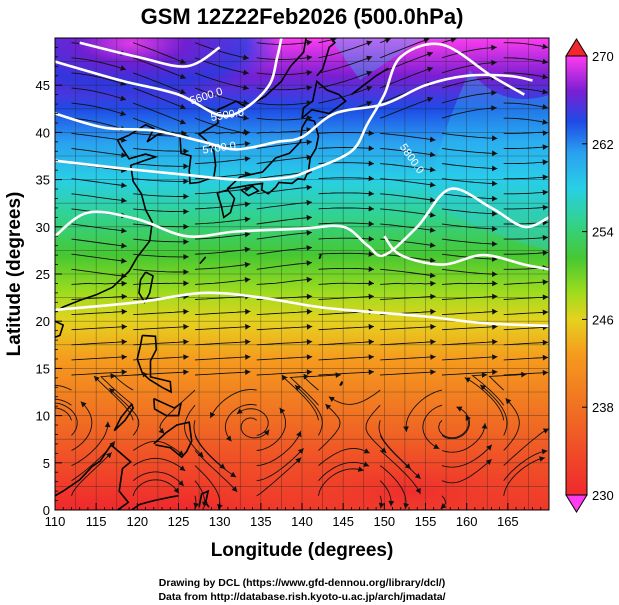 Image resolution: width=619 pixels, height=605 pixels. What do you see at coordinates (576, 47) in the screenshot?
I see `colorbar-max-arrow` at bounding box center [576, 47].